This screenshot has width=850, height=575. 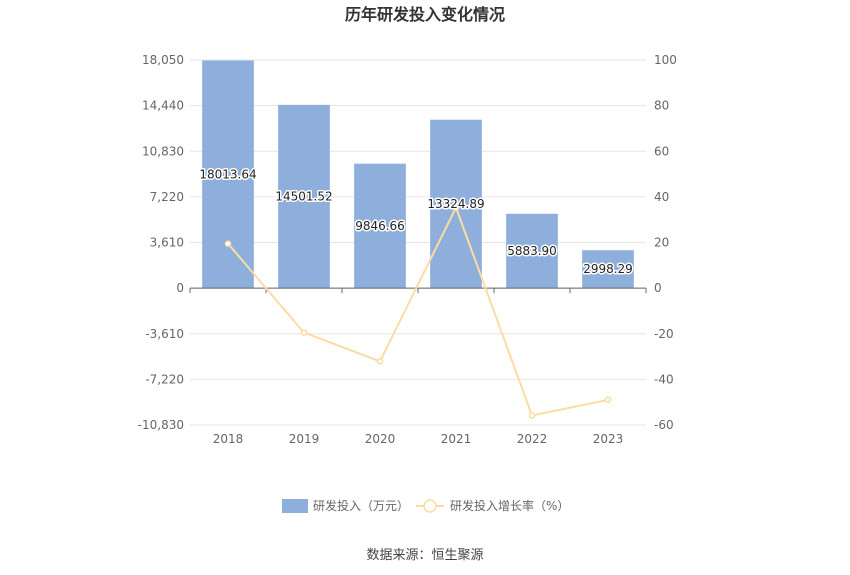 What do you see at coordinates (661, 151) in the screenshot?
I see `right-tick-label: 60` at bounding box center [661, 151].